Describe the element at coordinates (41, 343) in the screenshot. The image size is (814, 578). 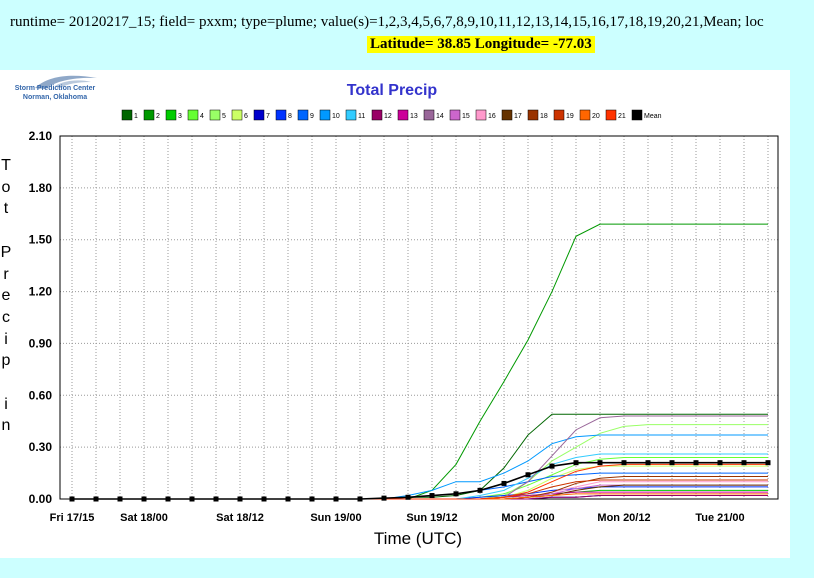
I see `y-tick-label: 0.90` at that location.